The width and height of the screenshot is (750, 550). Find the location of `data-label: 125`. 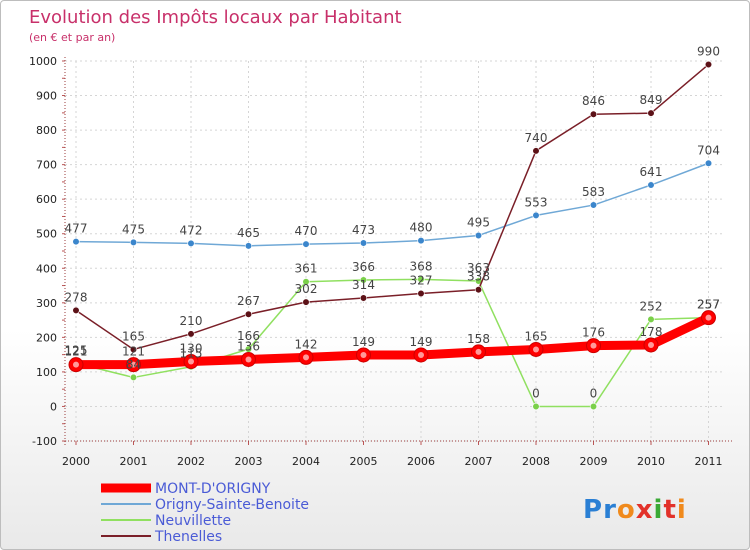

data-label: 125 is located at coordinates (76, 350).